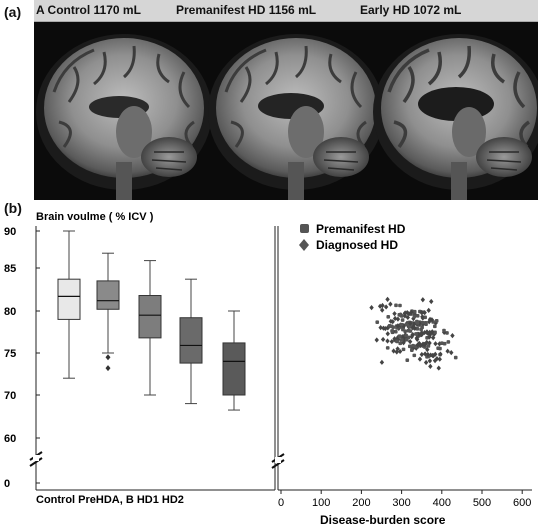 Image resolution: width=538 pixels, height=528 pixels. Describe the element at coordinates (95, 217) in the screenshot. I see `y-axis-label: Brain voulme ( % ICV )` at that location.